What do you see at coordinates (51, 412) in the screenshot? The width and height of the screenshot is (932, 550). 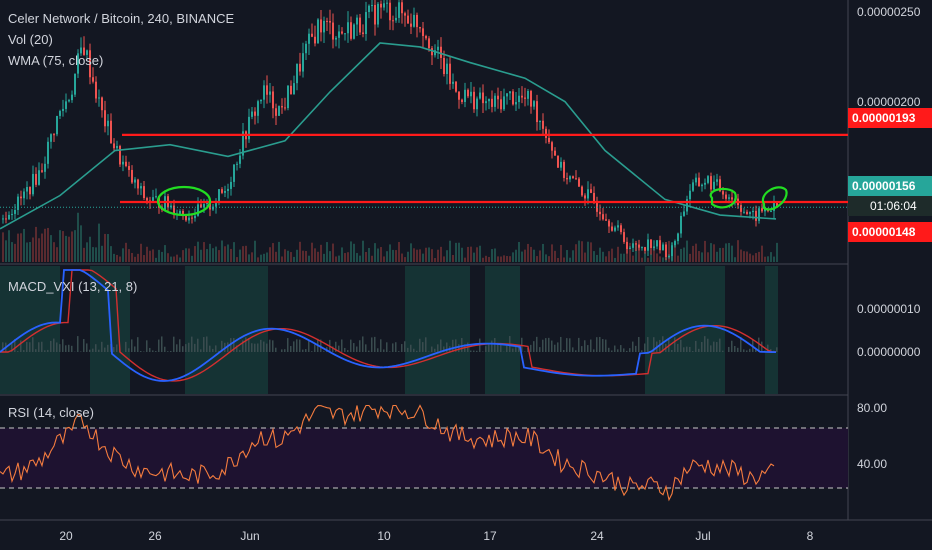 I see `rsi-title: RSI (14, close)` at bounding box center [51, 412].